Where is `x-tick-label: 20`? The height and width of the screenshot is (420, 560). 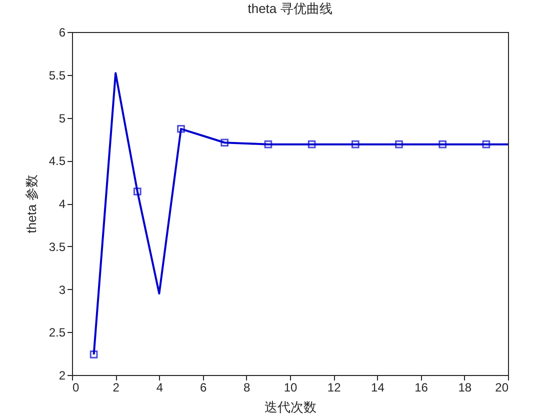 x-tick-label: 20 is located at coordinates (502, 387).